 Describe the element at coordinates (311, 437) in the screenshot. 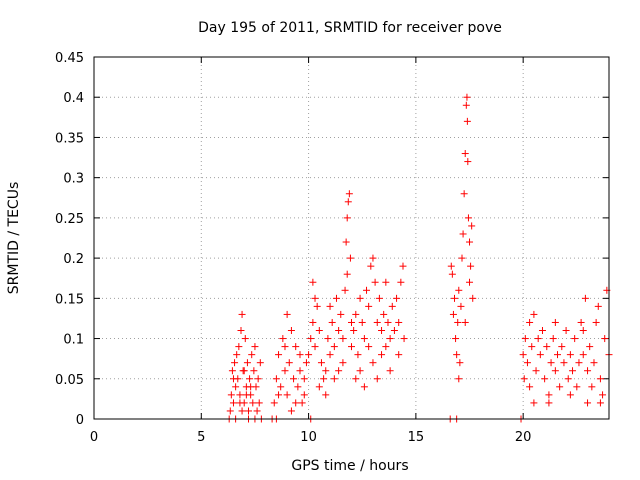

I see `x-tick-labels: 0 5 10 15 20` at that location.